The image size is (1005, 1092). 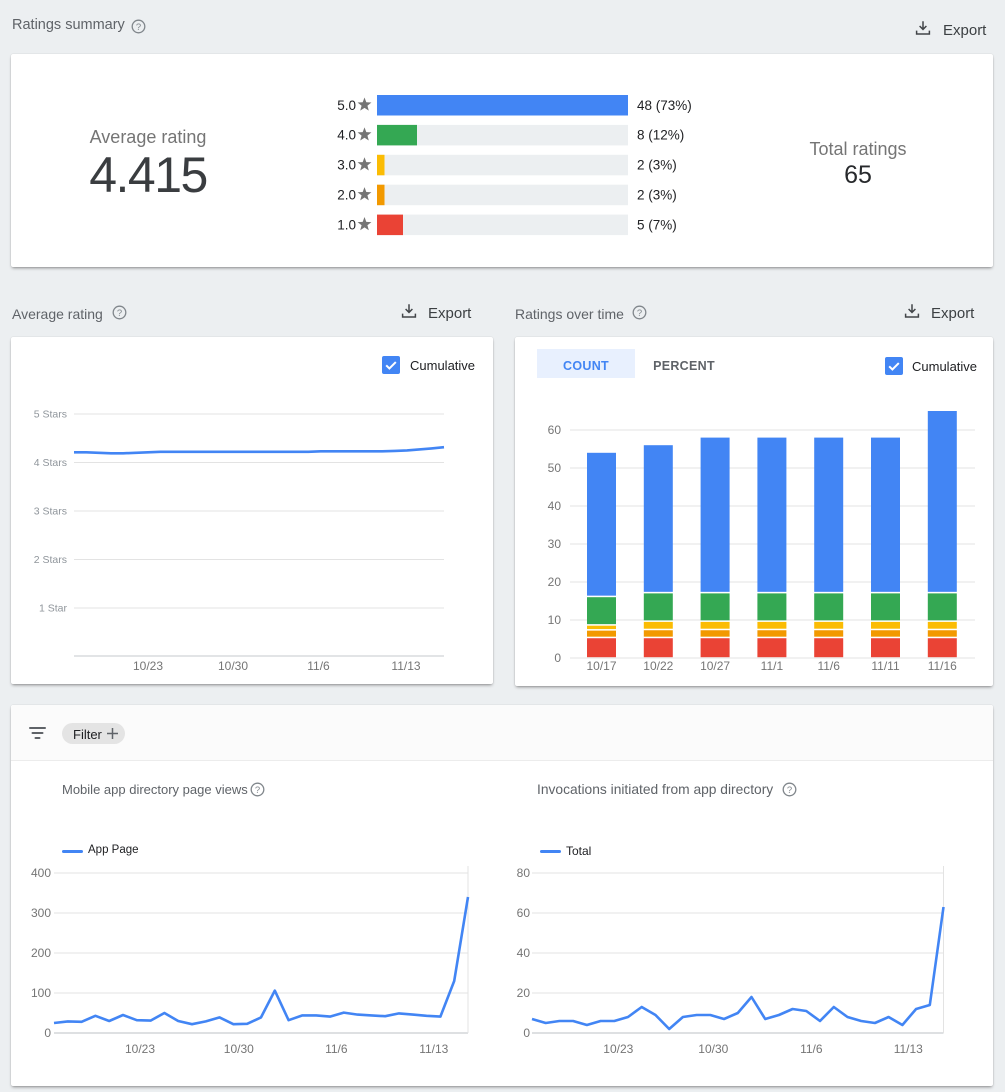 I want to click on svg-text: 300, so click(x=41, y=913).